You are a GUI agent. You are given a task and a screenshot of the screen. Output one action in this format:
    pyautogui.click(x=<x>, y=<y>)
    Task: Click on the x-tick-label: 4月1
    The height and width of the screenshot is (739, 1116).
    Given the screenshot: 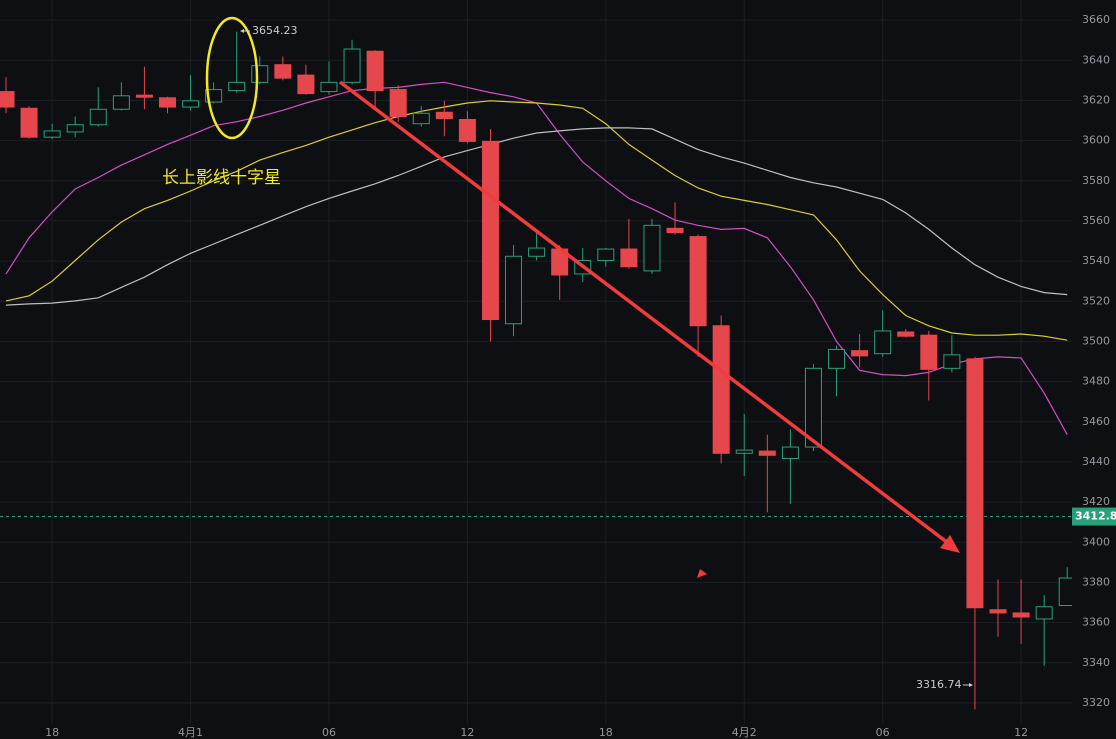 What is the action you would take?
    pyautogui.click(x=190, y=732)
    